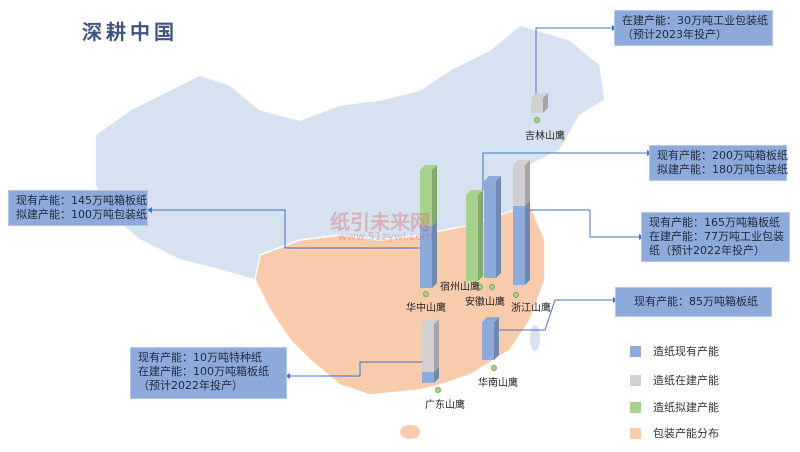  I want to click on site-label-guangdong: 广东山鹰, so click(445, 405).